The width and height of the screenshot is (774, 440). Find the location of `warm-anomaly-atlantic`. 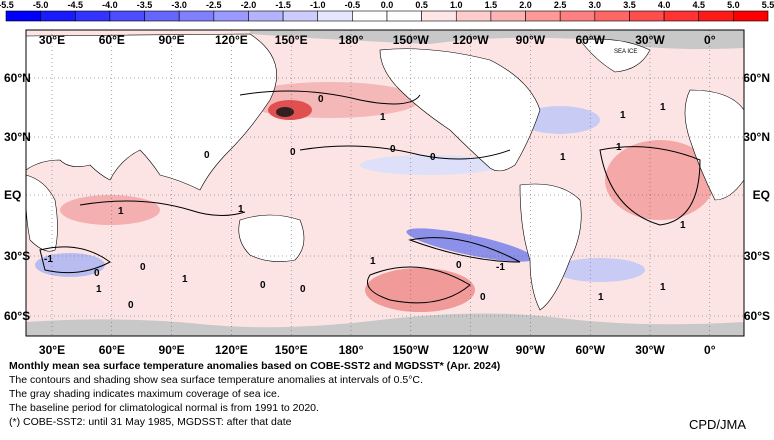

warm-anomaly-atlantic is located at coordinates (660, 180).